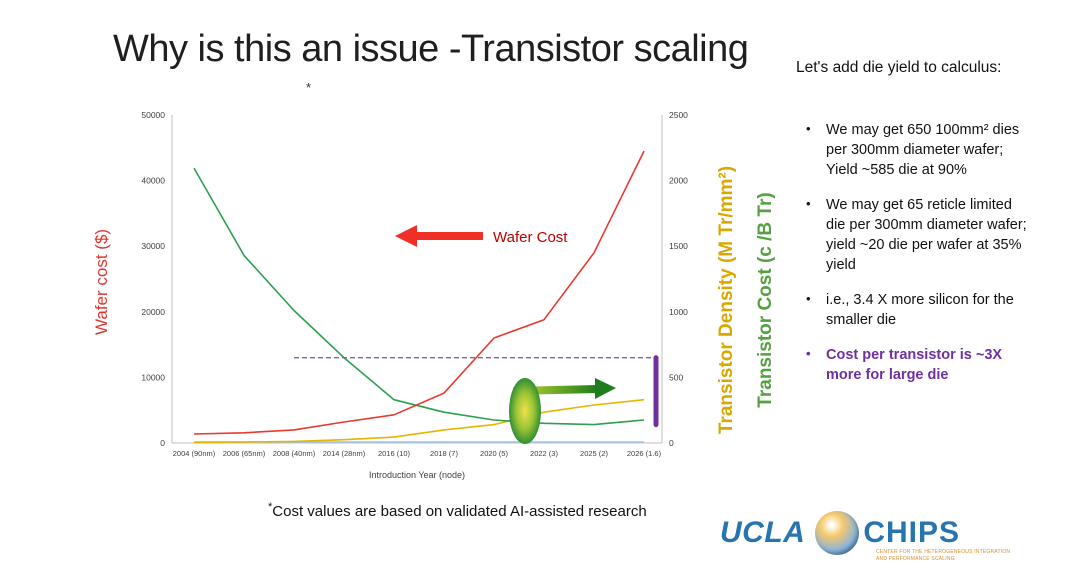  Describe the element at coordinates (294, 453) in the screenshot. I see `x-axis-tick: 2008 (40nm)` at that location.